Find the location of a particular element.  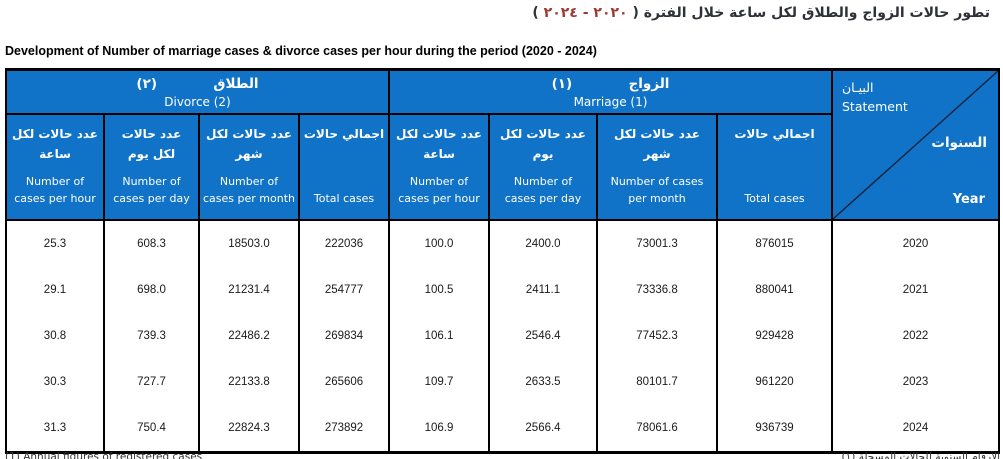

statement-year-corner-cell: البيـان Statement السنوات Year is located at coordinates (915, 146).